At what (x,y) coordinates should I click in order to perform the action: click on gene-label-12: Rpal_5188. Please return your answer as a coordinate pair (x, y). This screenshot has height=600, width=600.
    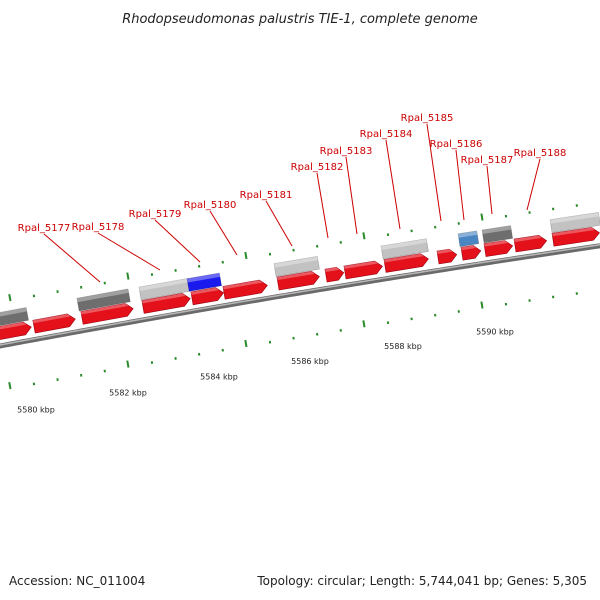
    Looking at the image, I should click on (540, 153).